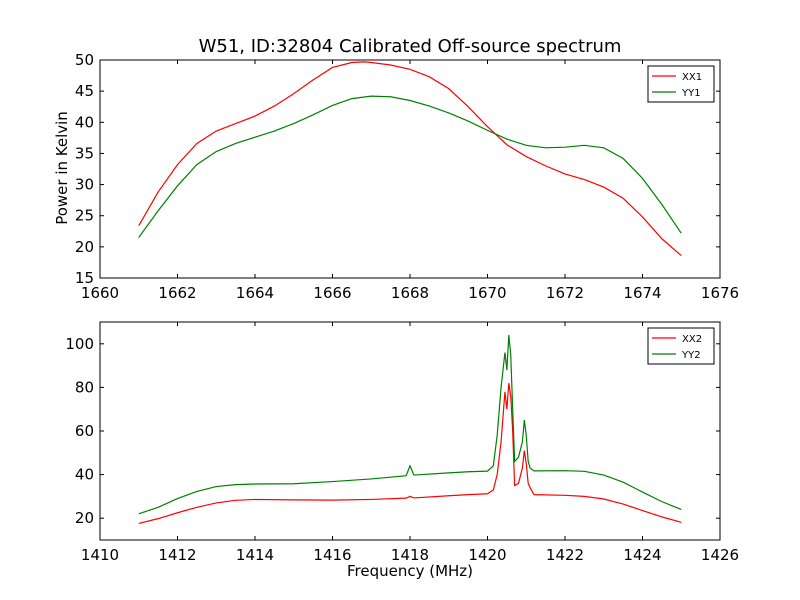 This screenshot has width=800, height=600. I want to click on top-legend-box, so click(681, 84).